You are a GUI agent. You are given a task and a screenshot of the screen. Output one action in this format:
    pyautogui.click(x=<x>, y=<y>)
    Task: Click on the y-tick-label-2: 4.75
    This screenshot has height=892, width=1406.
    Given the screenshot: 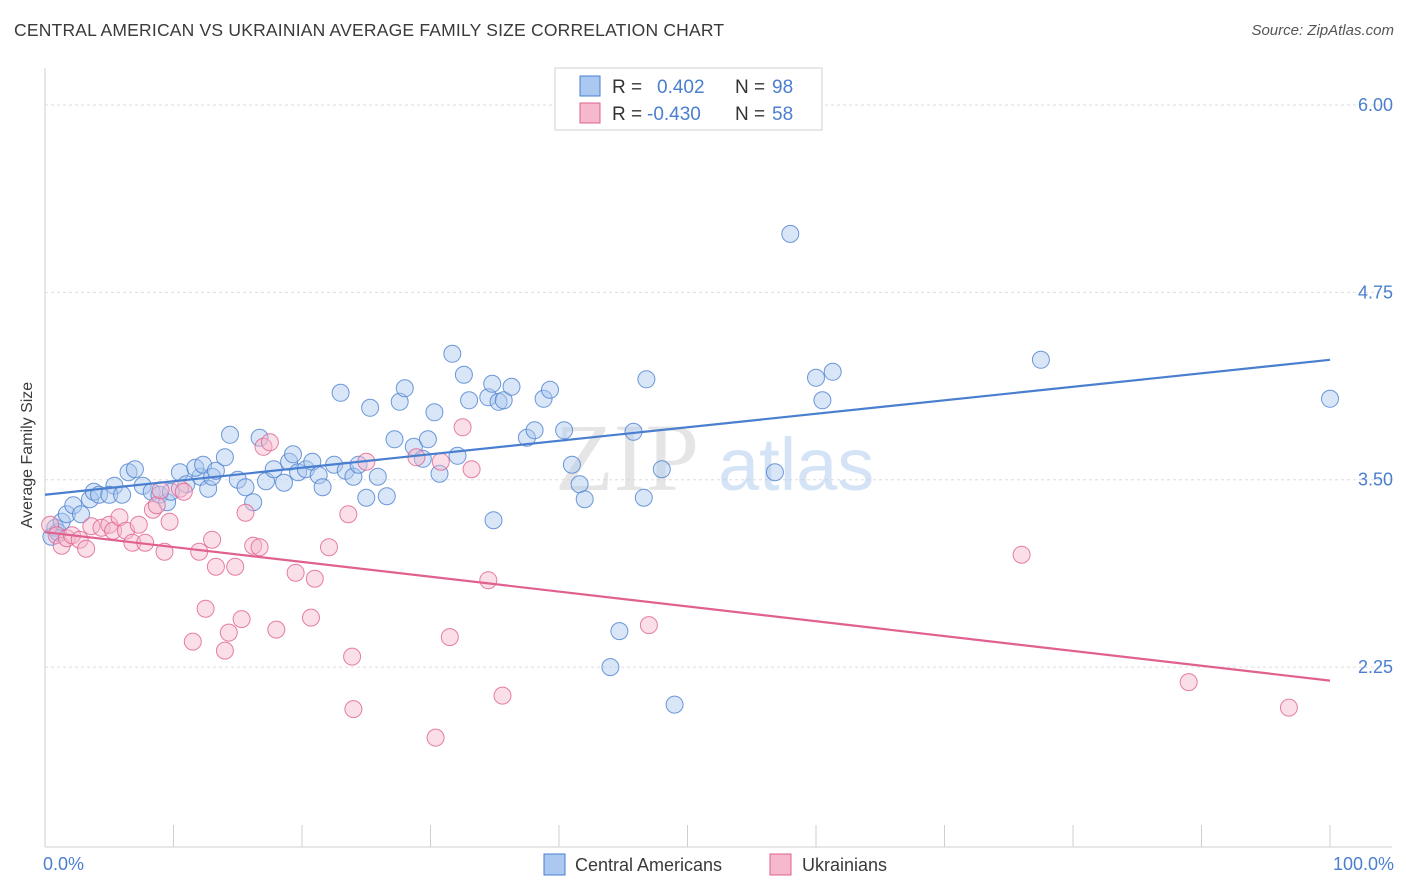 What is the action you would take?
    pyautogui.click(x=1375, y=292)
    